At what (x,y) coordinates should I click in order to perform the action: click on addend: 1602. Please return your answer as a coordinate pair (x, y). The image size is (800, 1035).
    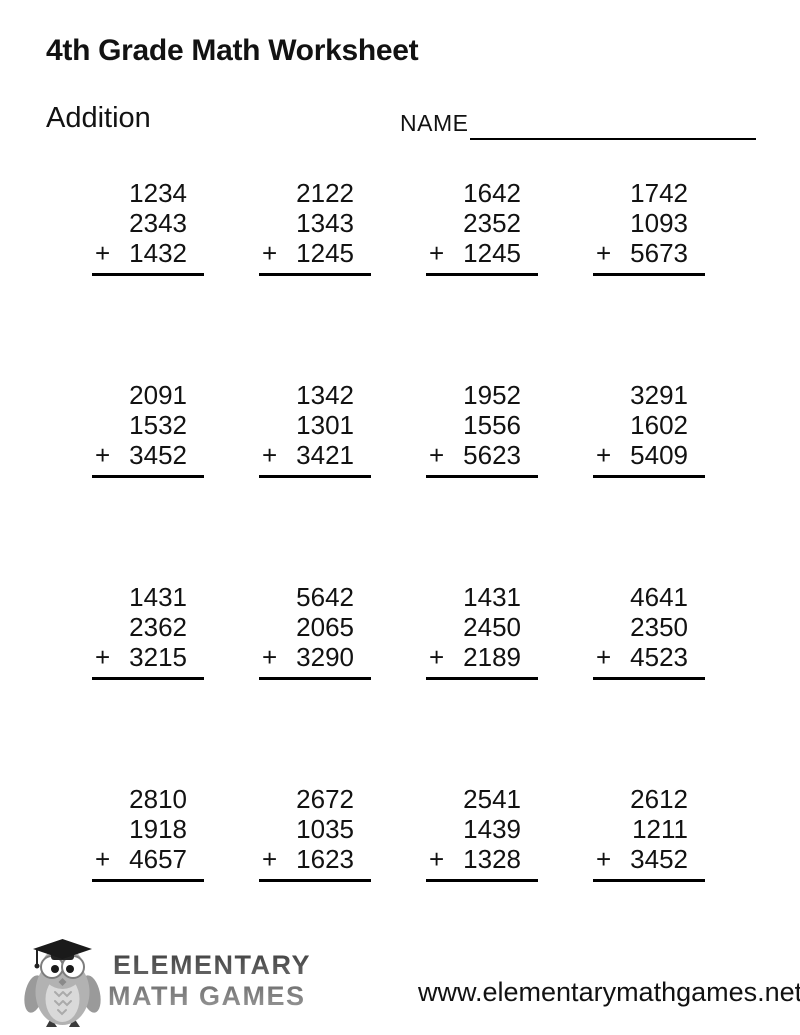
    Looking at the image, I should click on (659, 425).